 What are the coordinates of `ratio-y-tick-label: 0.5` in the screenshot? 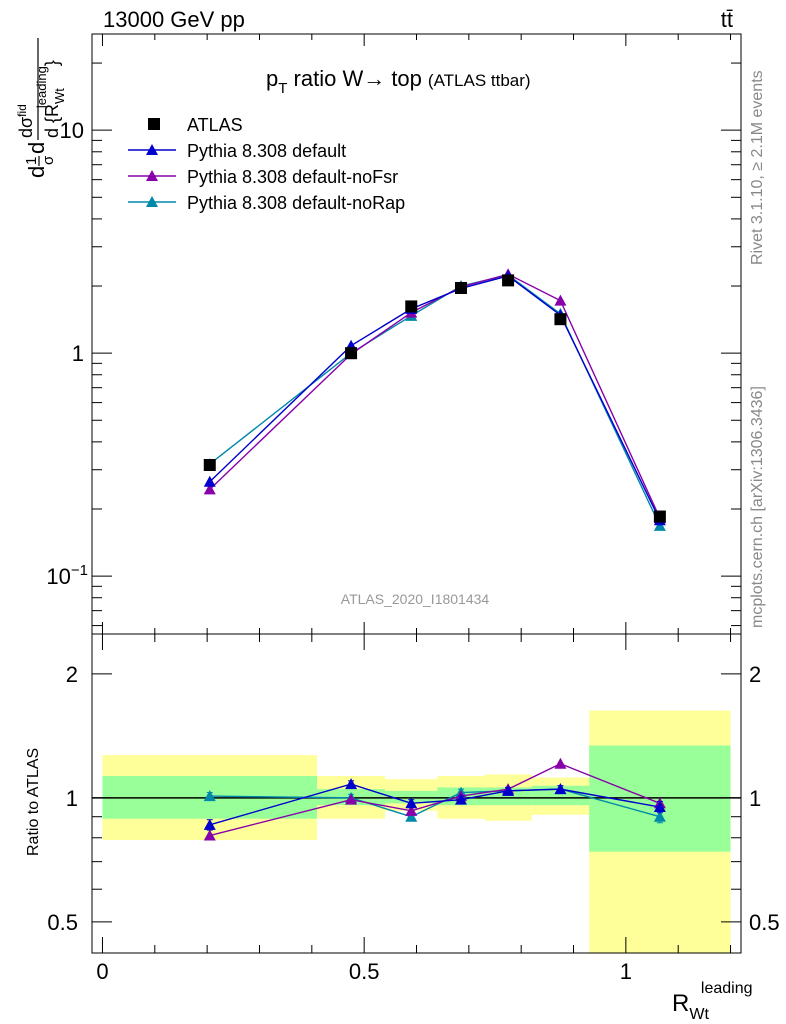 It's located at (62, 922).